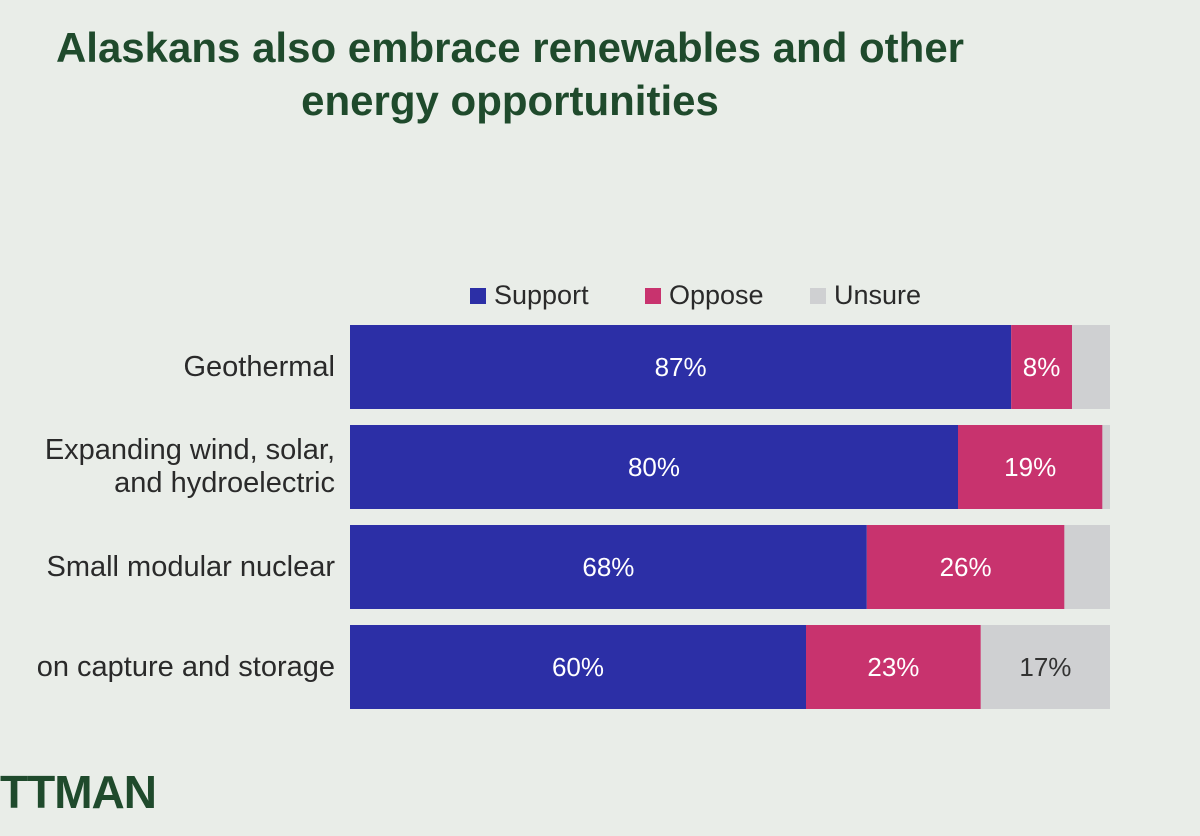  Describe the element at coordinates (189, 466) in the screenshot. I see `category-label: Expanding wind, solar, and hydroelectric` at that location.